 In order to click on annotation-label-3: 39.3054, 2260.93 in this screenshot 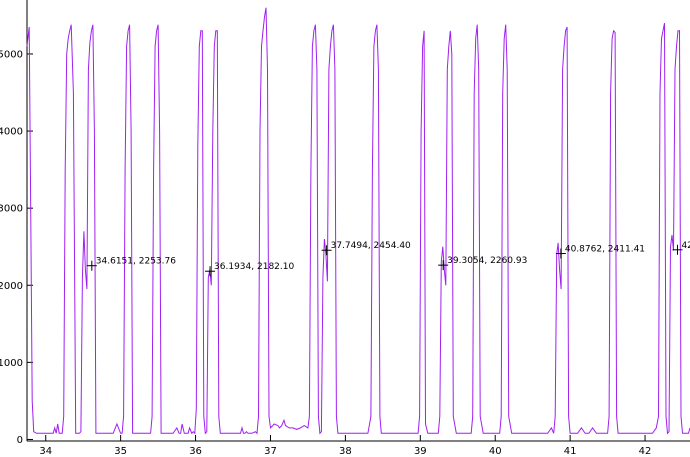, I will do `click(487, 261)`.